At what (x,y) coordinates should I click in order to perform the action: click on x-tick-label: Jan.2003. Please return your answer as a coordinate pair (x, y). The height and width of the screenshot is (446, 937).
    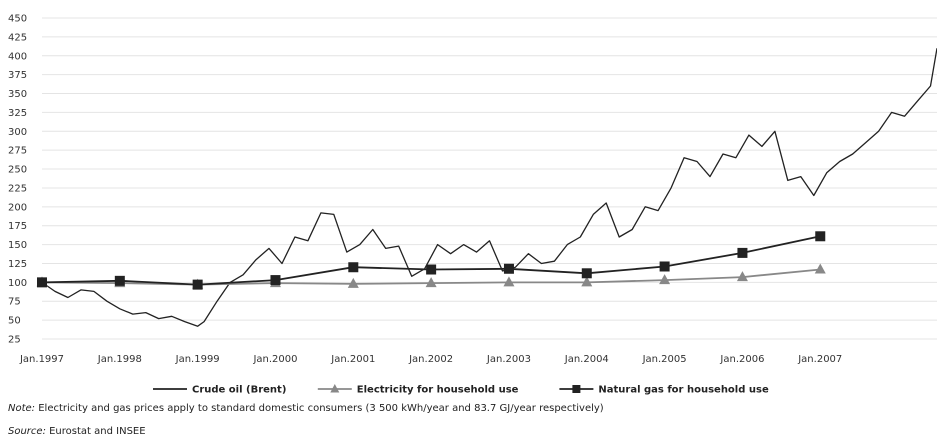
    Looking at the image, I should click on (508, 359).